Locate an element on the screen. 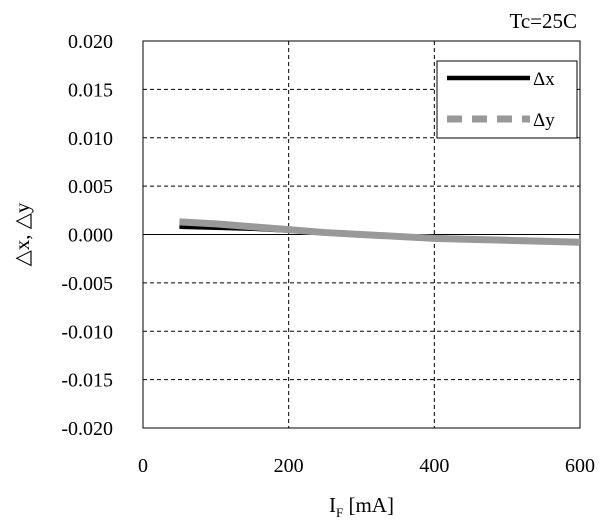 Image resolution: width=603 pixels, height=525 pixels. y-tick-label: 0.015 is located at coordinates (90, 90).